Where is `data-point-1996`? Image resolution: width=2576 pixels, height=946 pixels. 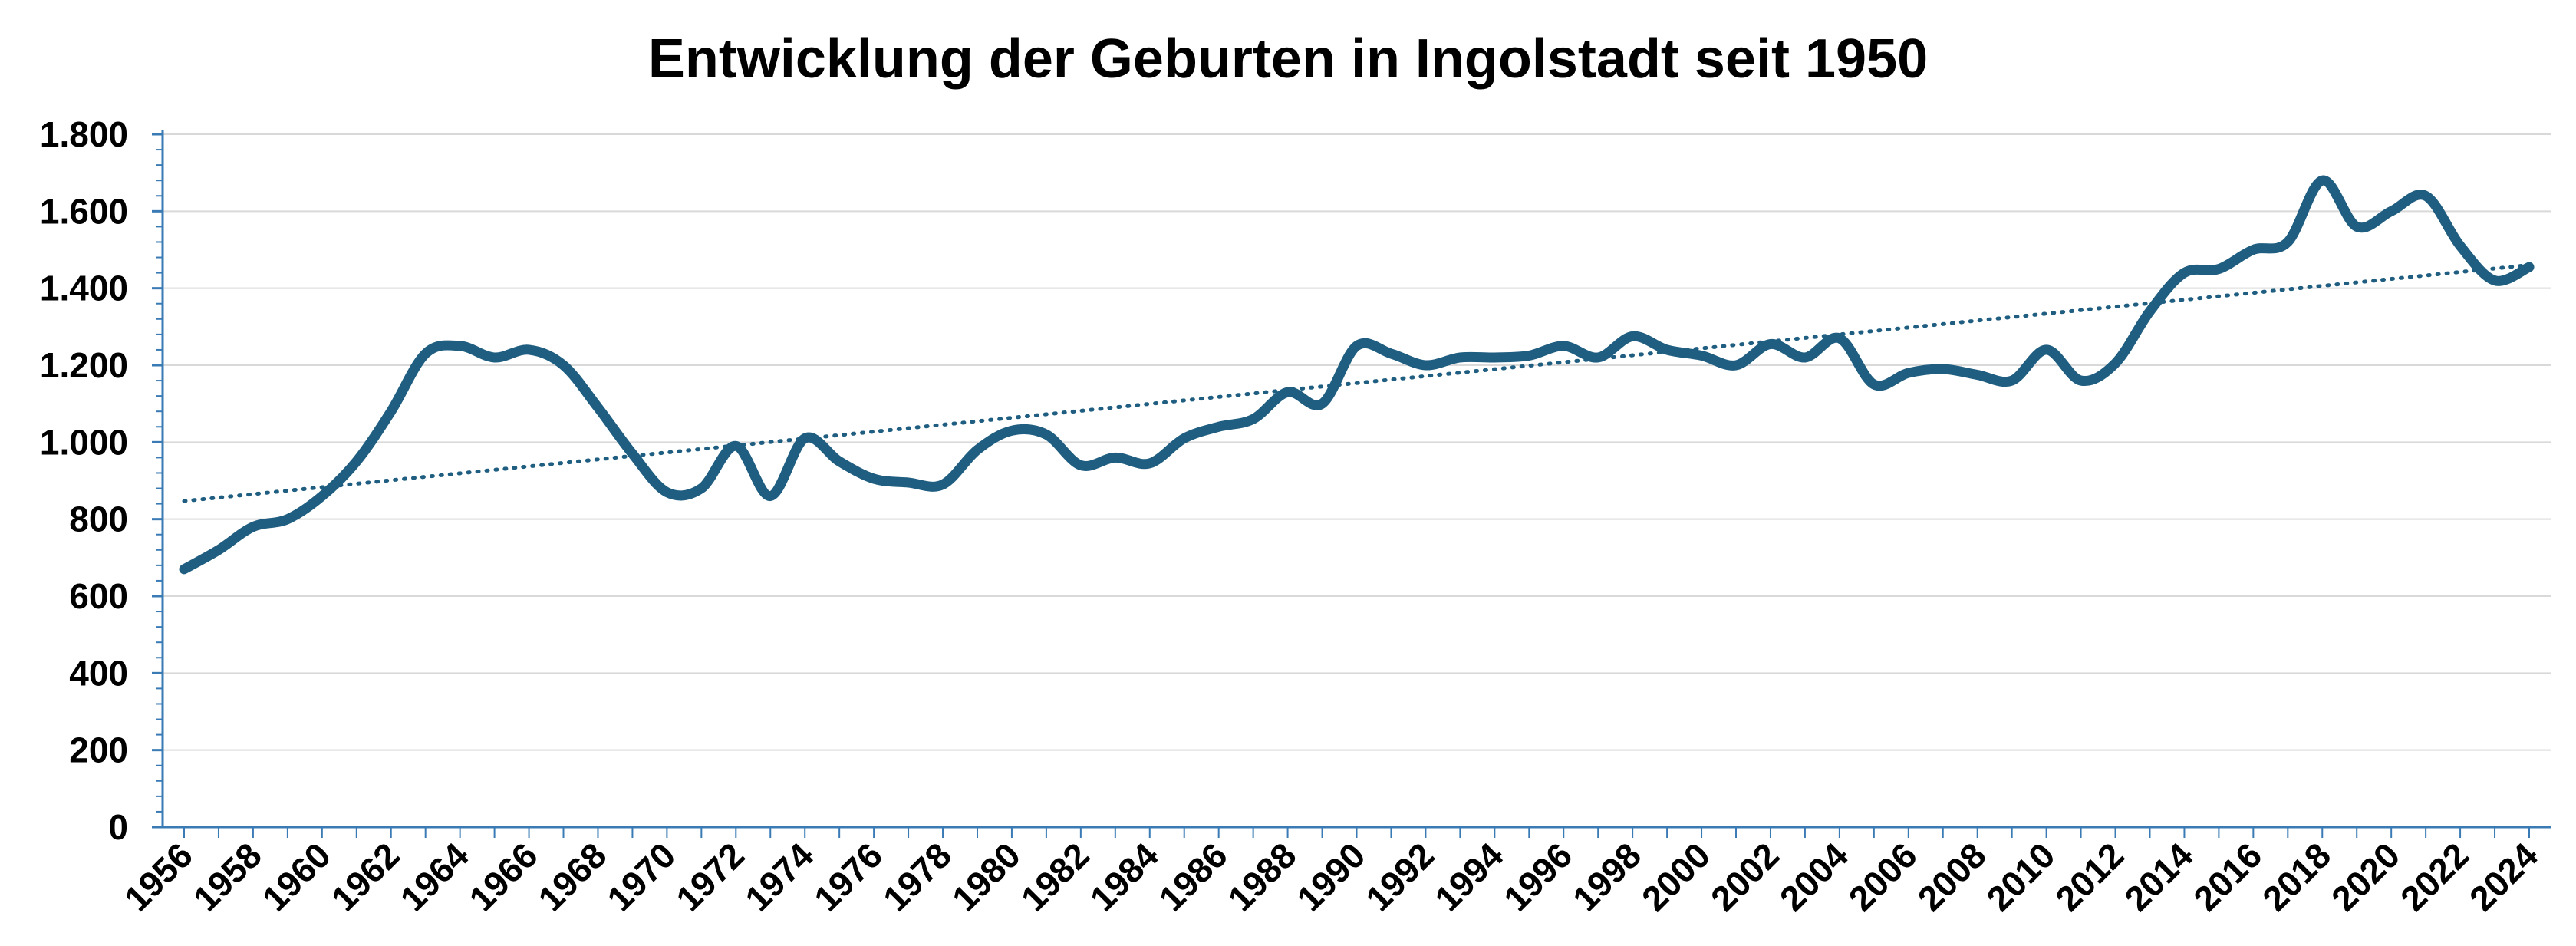 data-point-1996 is located at coordinates (1563, 346).